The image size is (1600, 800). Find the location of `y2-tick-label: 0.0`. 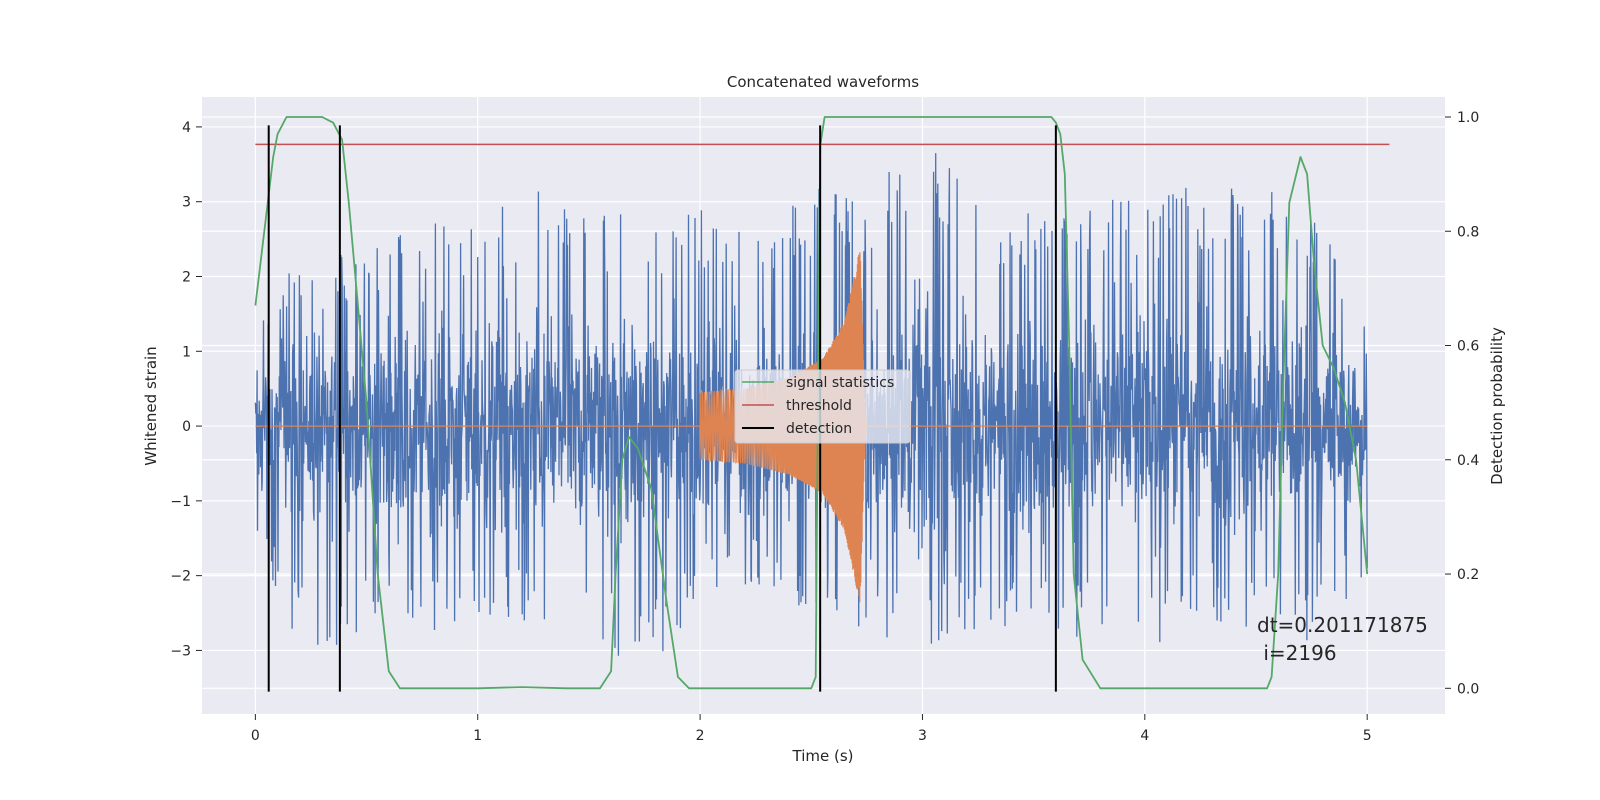

y2-tick-label: 0.0 is located at coordinates (1468, 689).